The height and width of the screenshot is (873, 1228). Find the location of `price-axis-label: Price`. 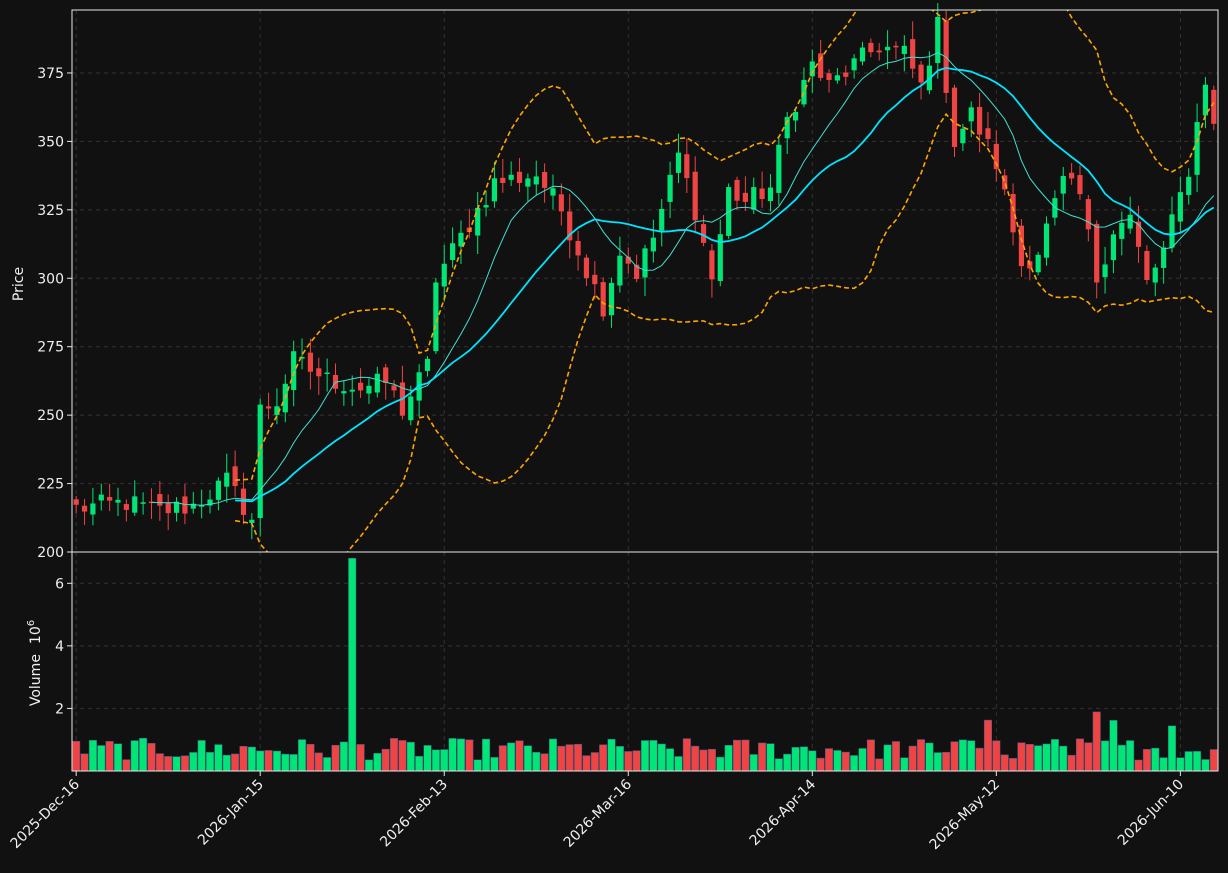

price-axis-label: Price is located at coordinates (19, 284).